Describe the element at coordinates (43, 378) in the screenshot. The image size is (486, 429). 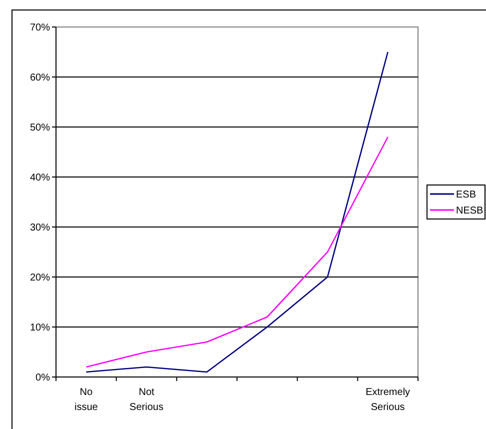
I see `y-tick-label: 0%` at that location.